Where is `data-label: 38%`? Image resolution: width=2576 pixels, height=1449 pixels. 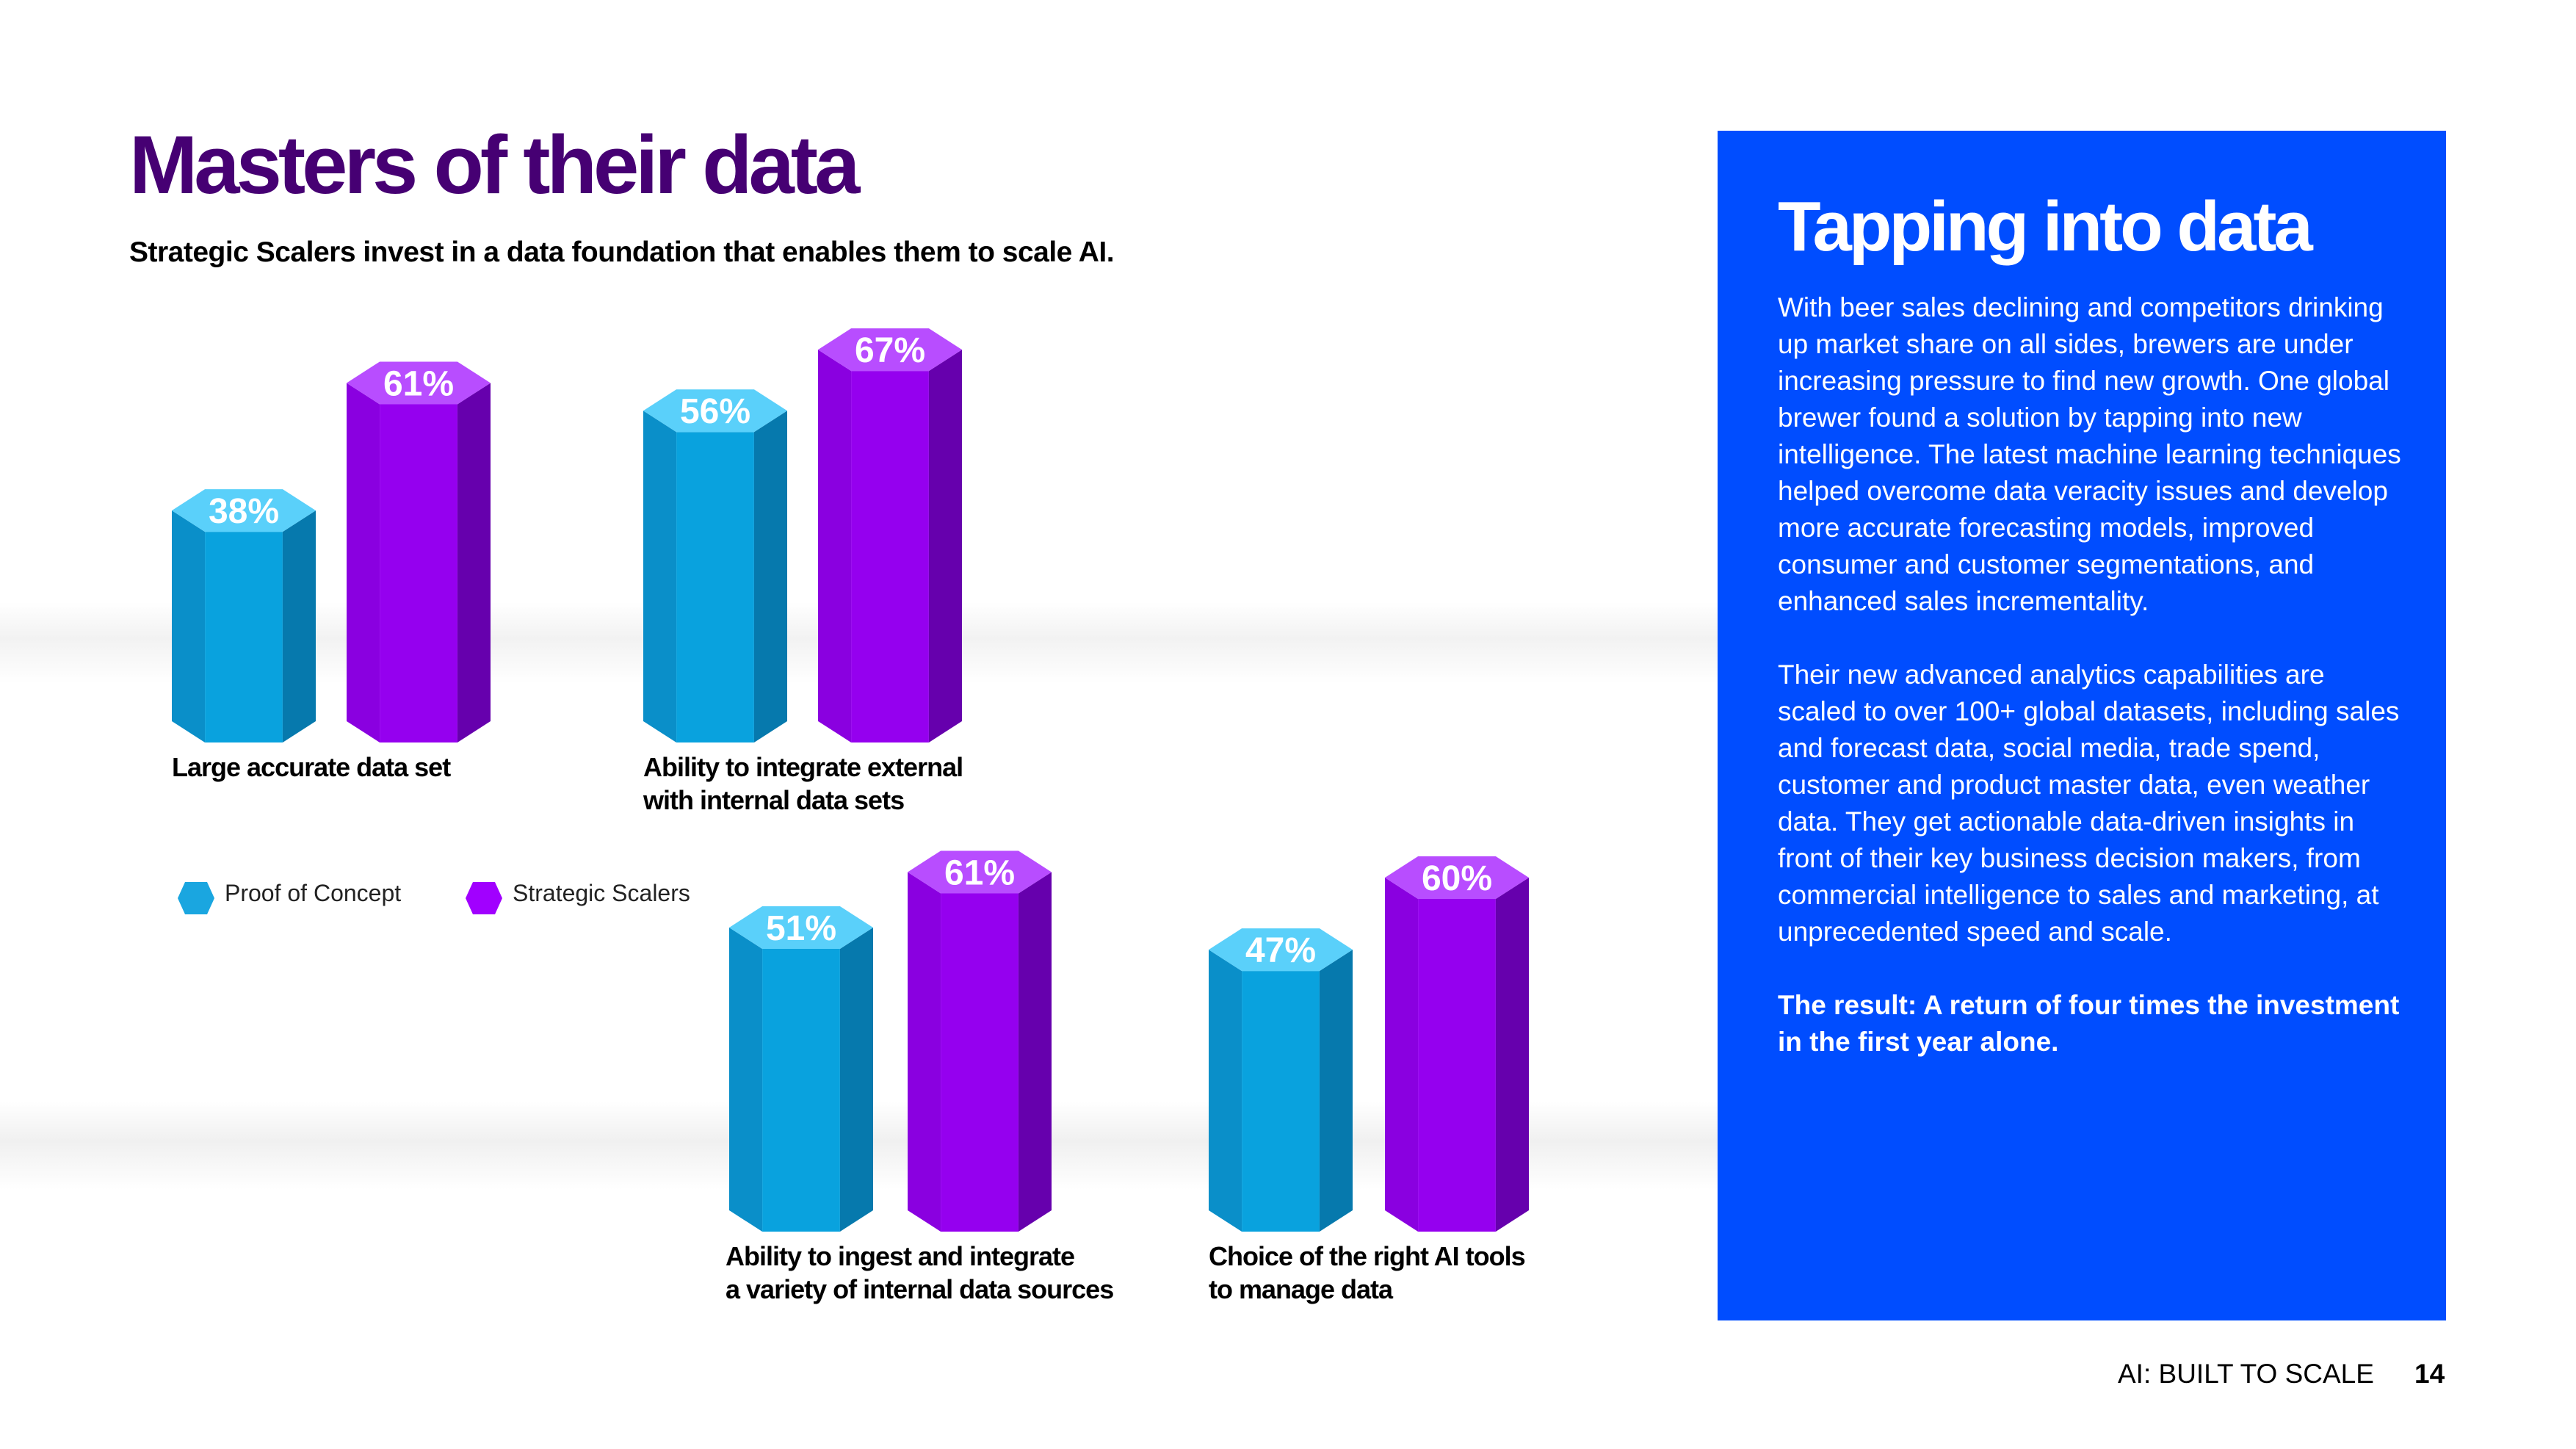 data-label: 38% is located at coordinates (244, 511).